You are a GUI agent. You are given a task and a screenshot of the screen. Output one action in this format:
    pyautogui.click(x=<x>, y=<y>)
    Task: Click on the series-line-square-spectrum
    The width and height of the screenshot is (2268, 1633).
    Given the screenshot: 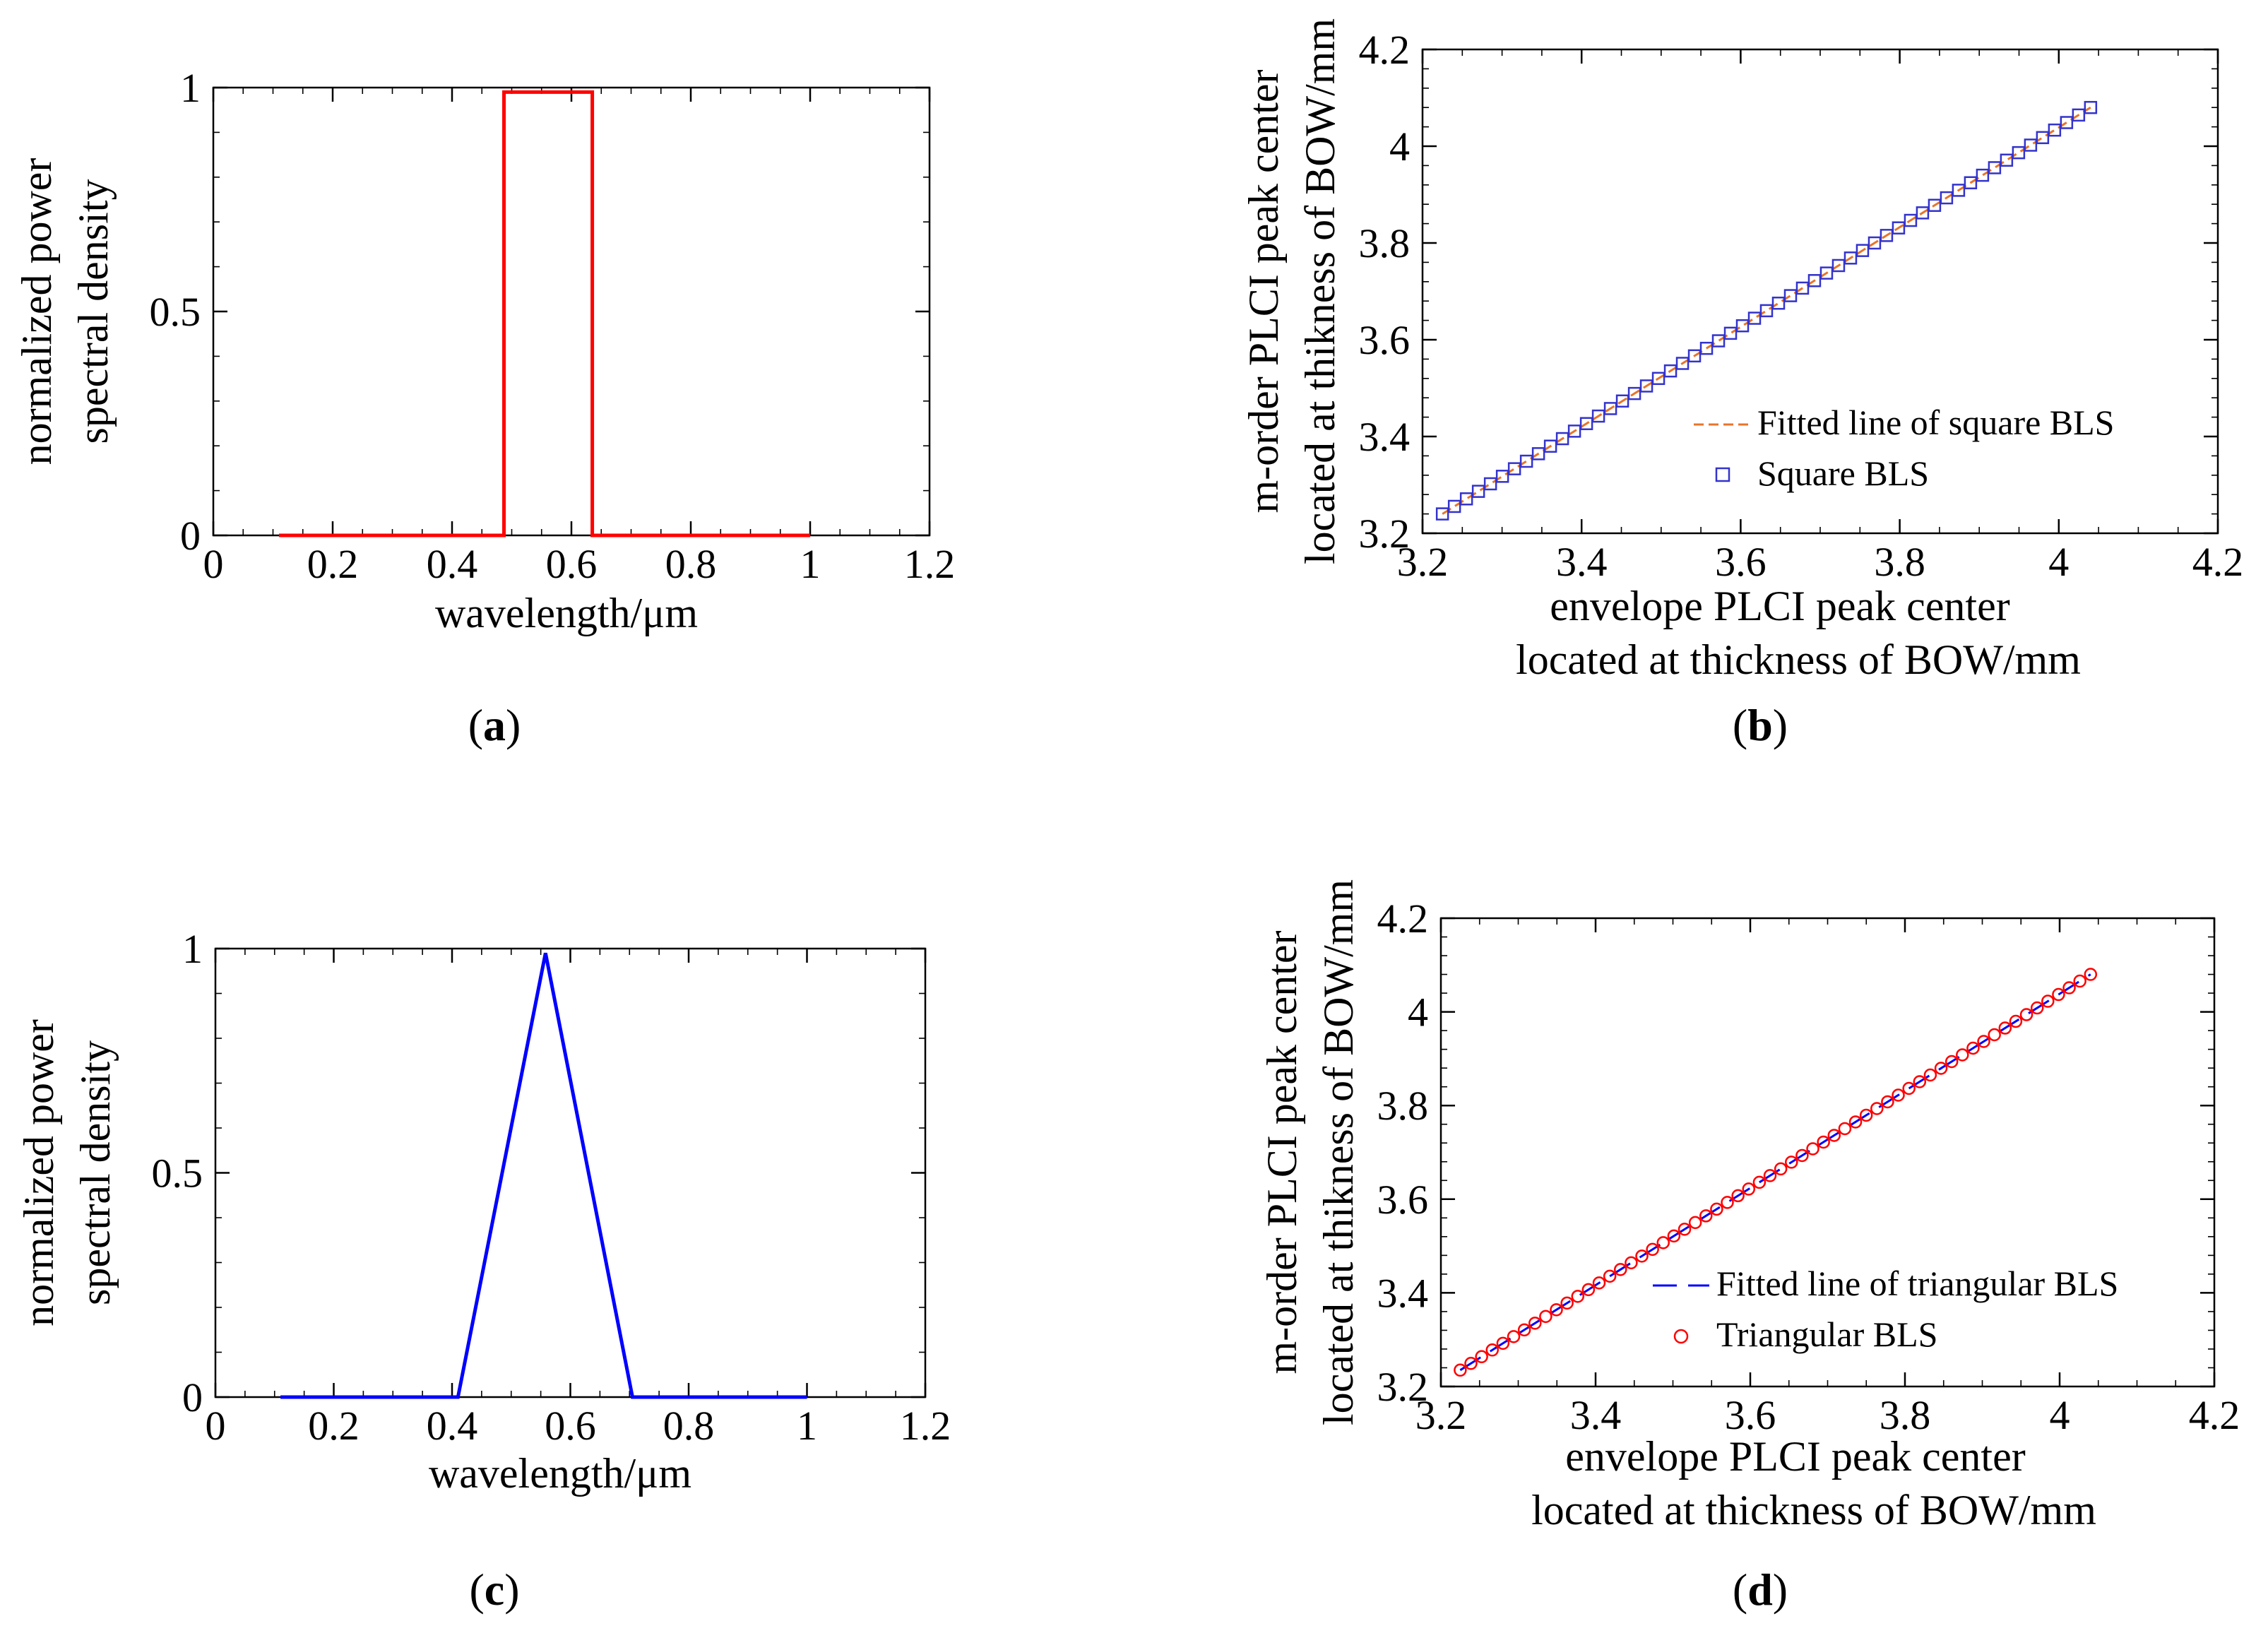 What is the action you would take?
    pyautogui.click(x=544, y=314)
    